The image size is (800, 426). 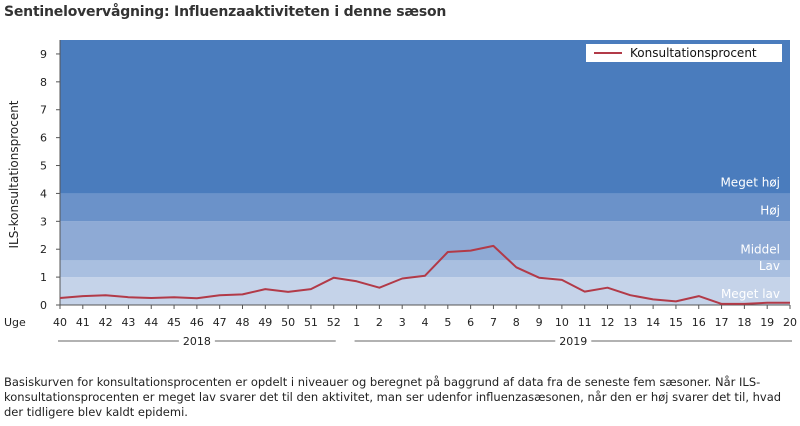 What do you see at coordinates (425, 322) in the screenshot?
I see `x-tick-label: 4` at bounding box center [425, 322].